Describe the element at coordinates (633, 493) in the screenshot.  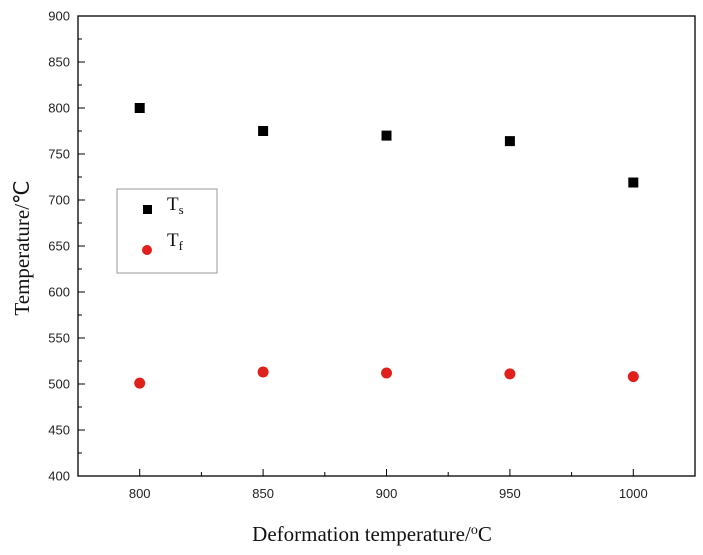
I see `x-tick-label: 1000` at that location.